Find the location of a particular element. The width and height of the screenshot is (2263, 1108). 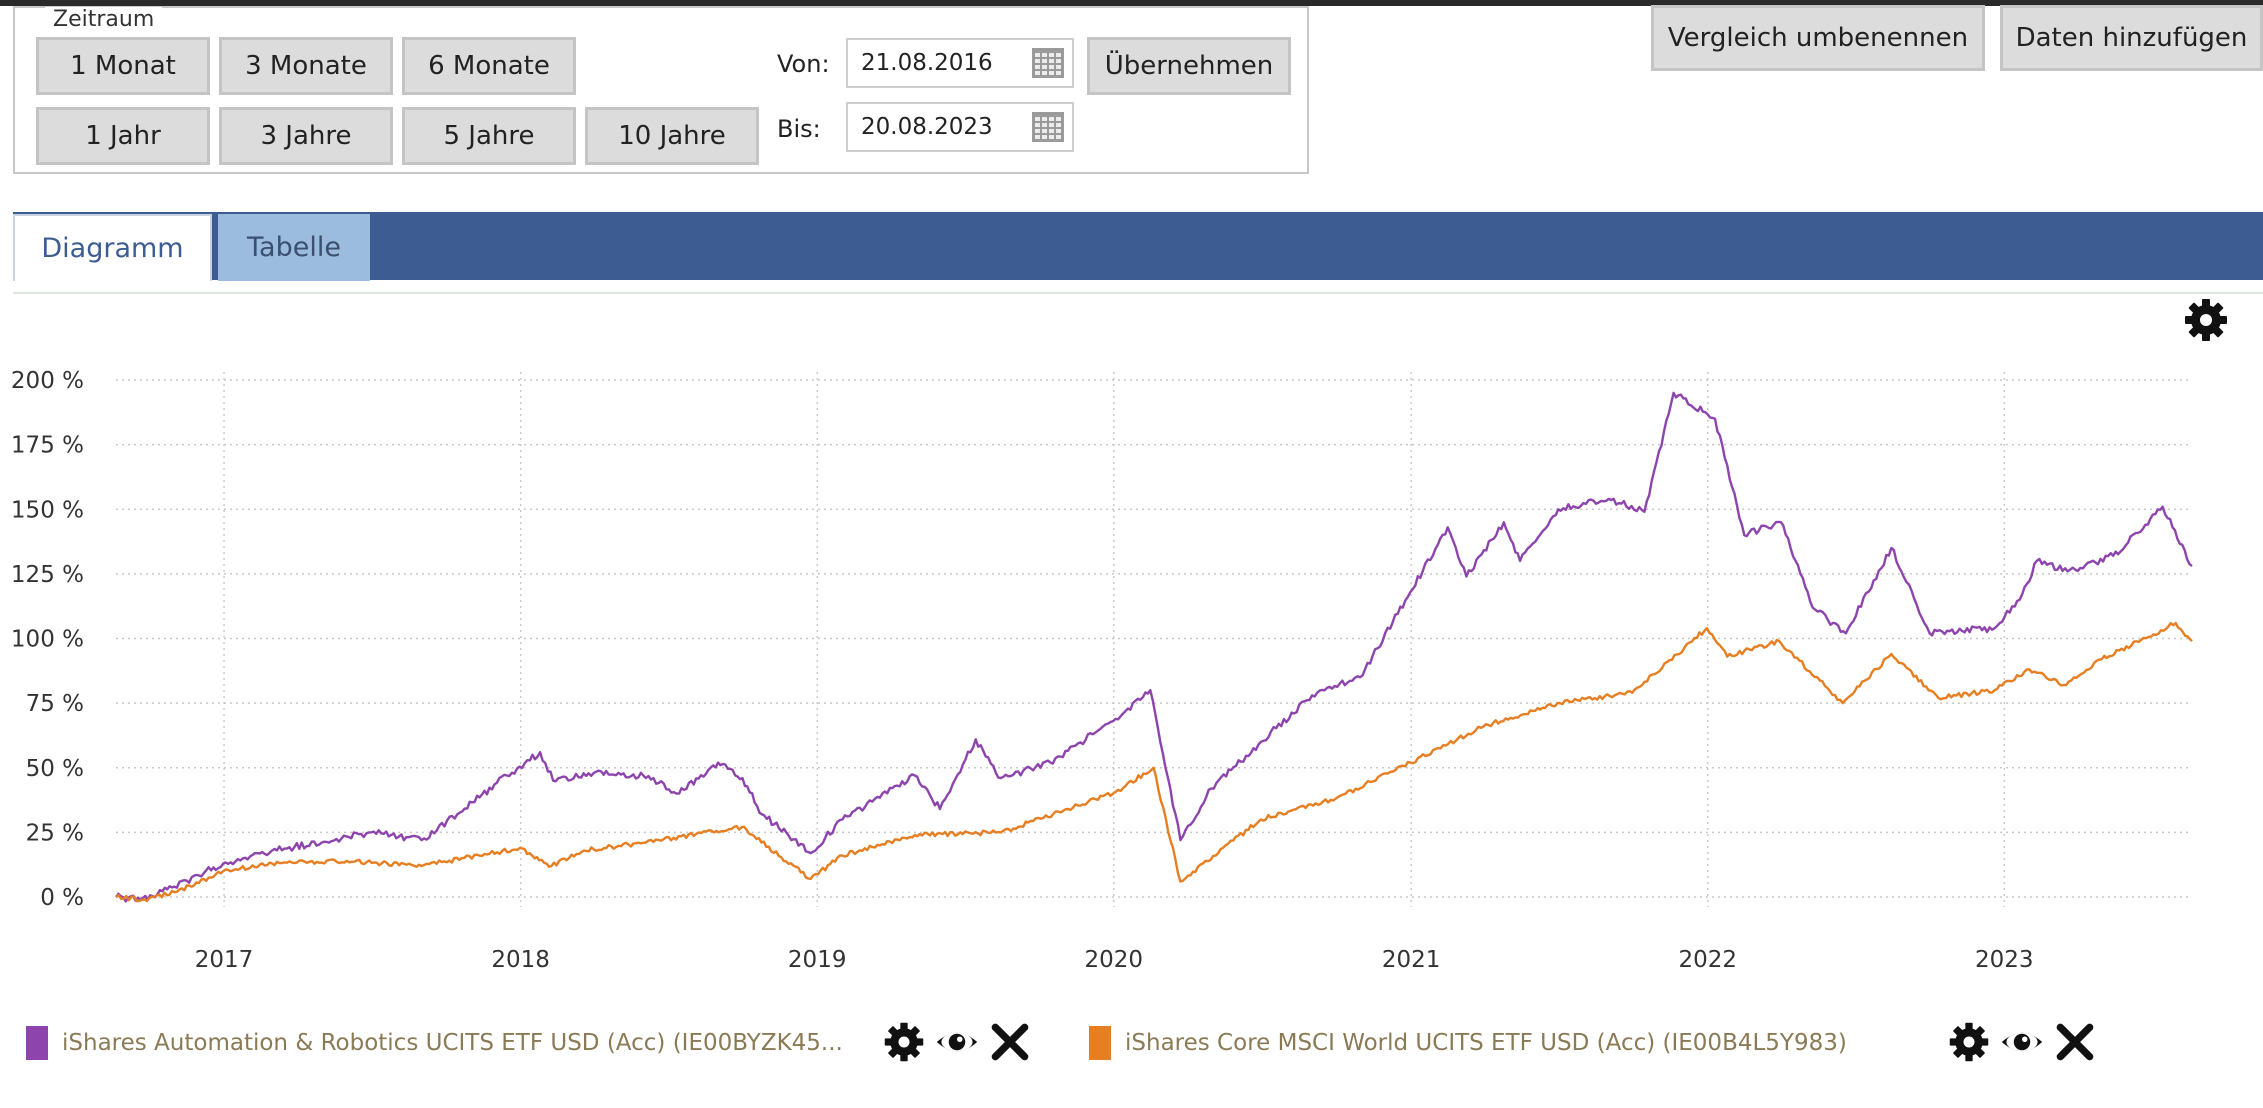

range-1-month-button: 1 Monat is located at coordinates (123, 66).